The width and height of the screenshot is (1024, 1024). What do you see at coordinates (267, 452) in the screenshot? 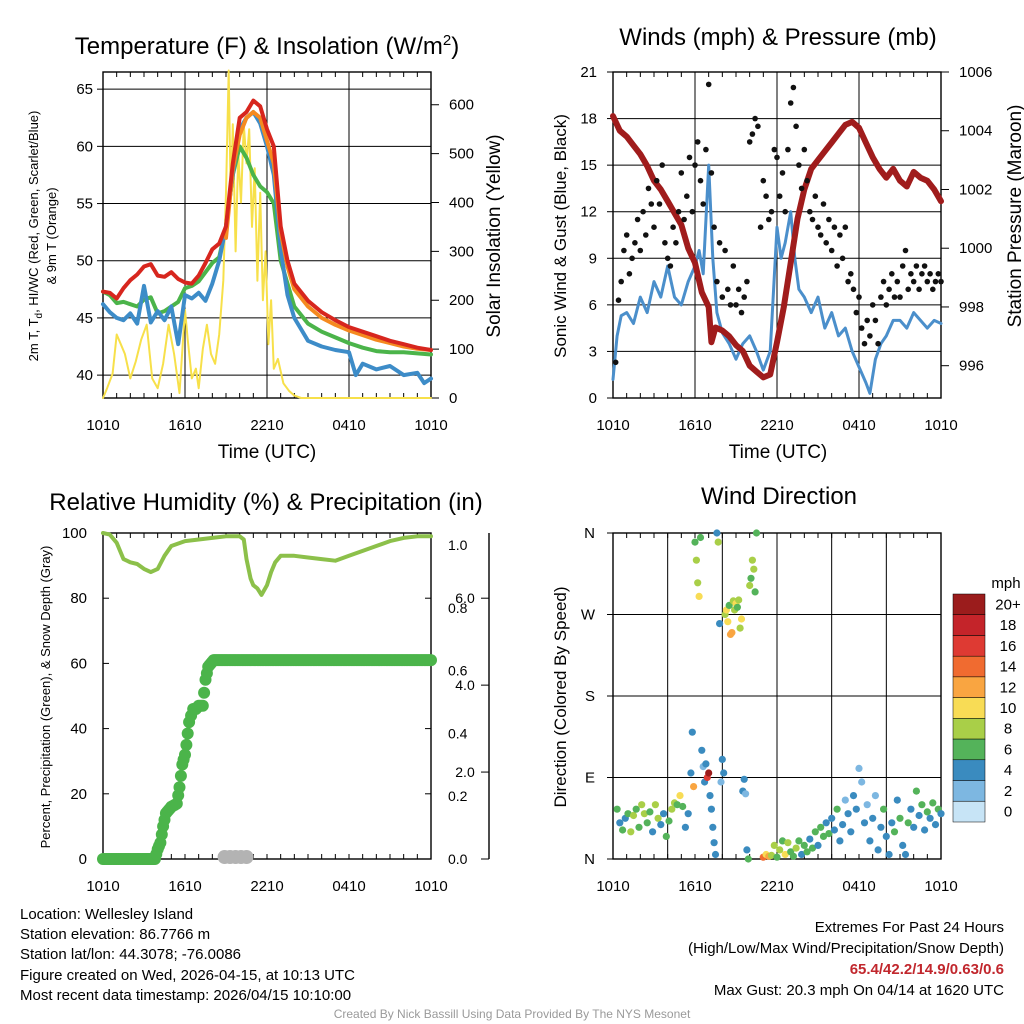
I see `temperature-x-label: Time (UTC)` at bounding box center [267, 452].